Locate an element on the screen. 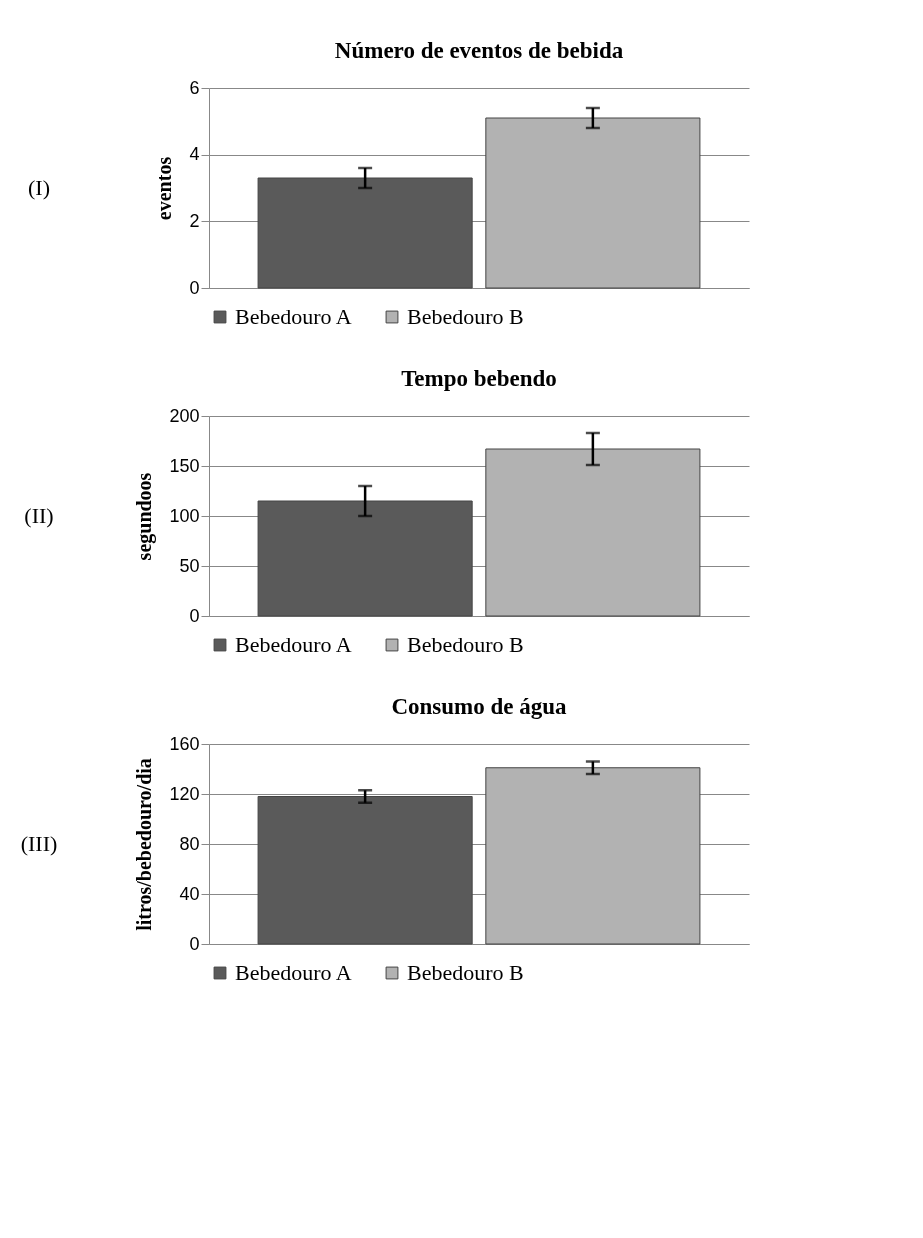 This screenshot has width=923, height=1238. chart-title: Número de eventos de bebida is located at coordinates (479, 50).